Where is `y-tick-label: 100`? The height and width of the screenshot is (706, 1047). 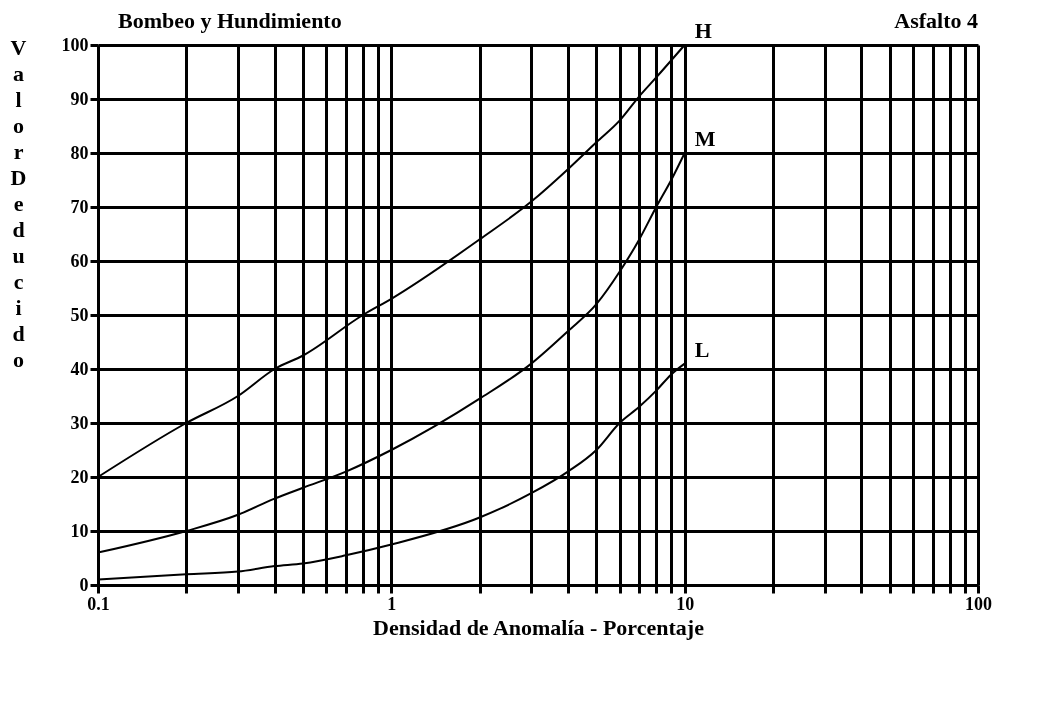
y-tick-label: 100 is located at coordinates (75, 44).